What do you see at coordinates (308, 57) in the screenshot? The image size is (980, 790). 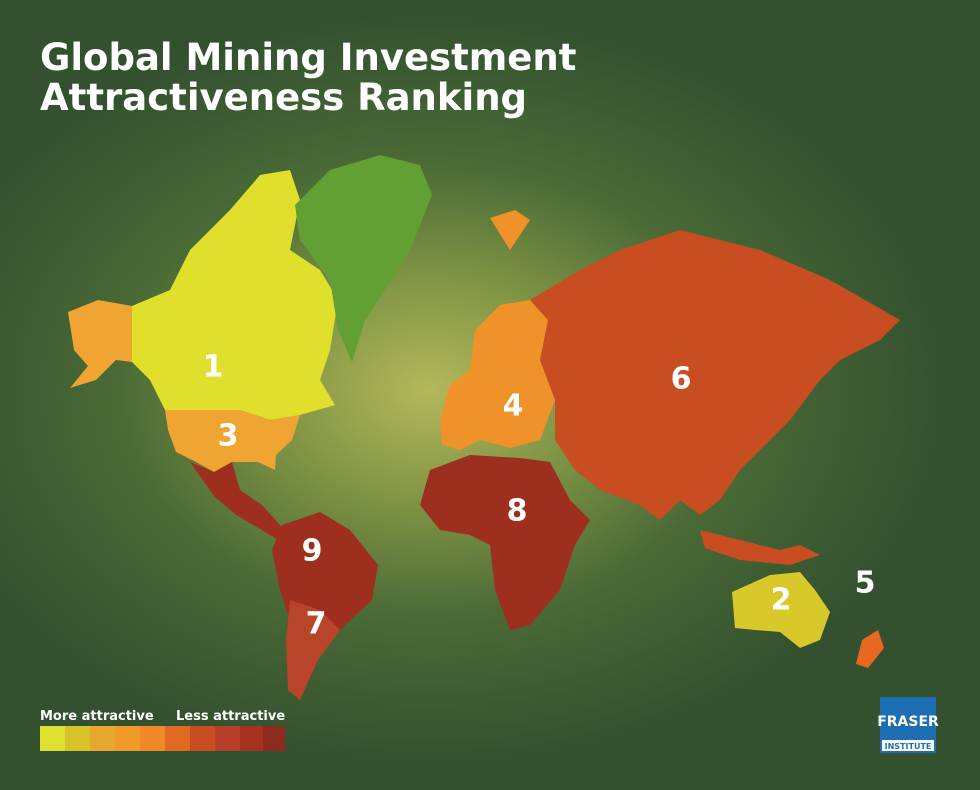 I see `title-line: Global Mining Investment` at bounding box center [308, 57].